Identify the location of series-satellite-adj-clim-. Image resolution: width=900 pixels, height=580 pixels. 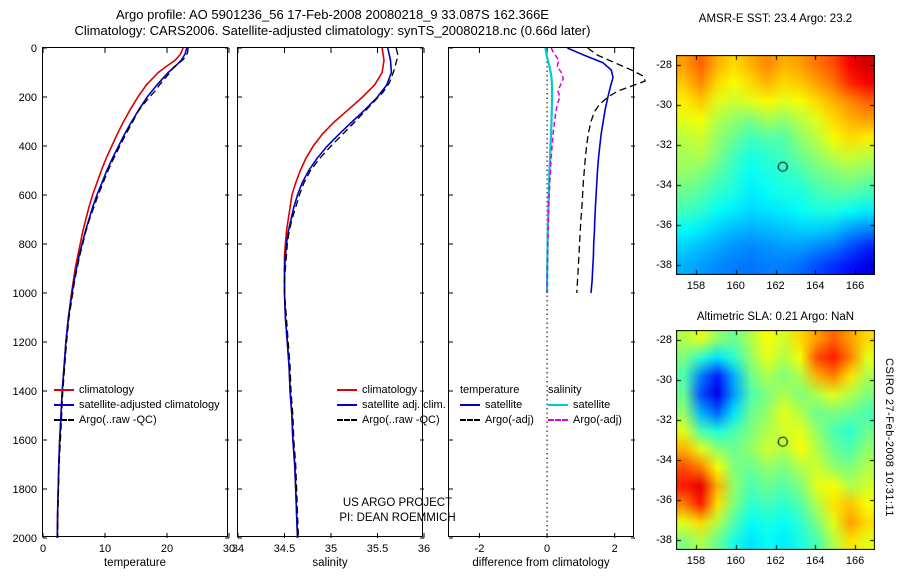
(338, 293).